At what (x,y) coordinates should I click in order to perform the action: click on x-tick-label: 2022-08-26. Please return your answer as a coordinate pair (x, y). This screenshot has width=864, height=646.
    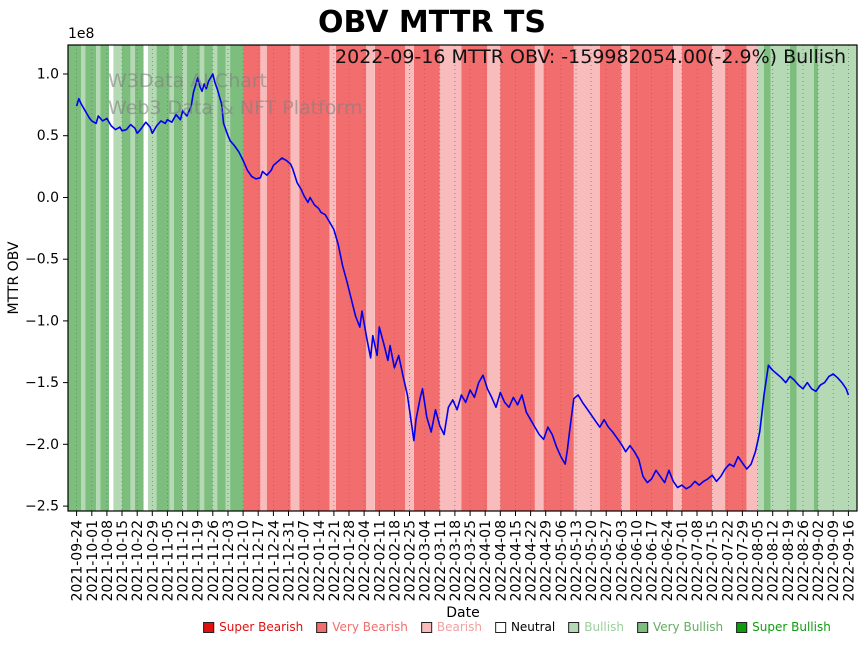
    Looking at the image, I should click on (804, 560).